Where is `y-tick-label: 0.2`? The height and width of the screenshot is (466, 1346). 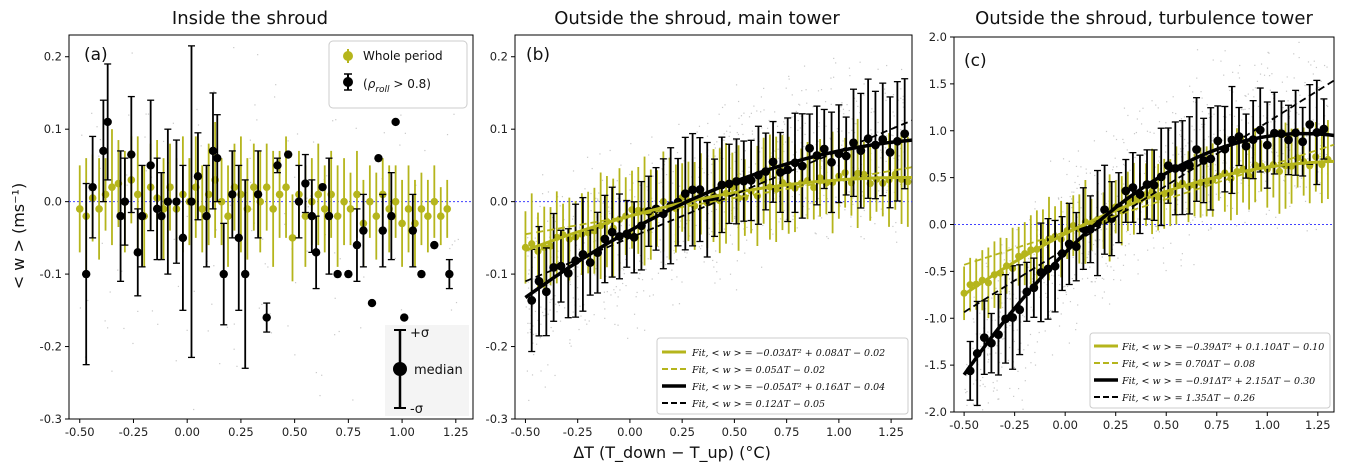
y-tick-label: 0.2 is located at coordinates (53, 57).